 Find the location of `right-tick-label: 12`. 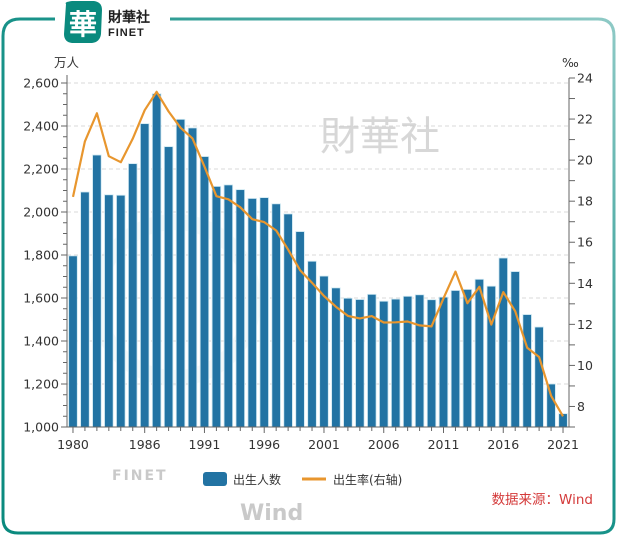

right-tick-label: 12 is located at coordinates (585, 324).